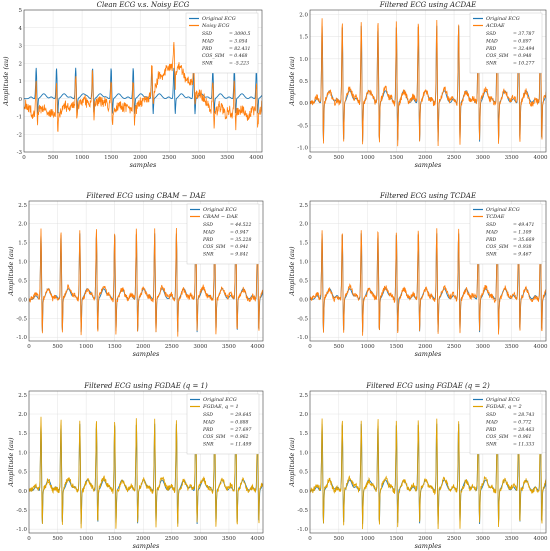  What do you see at coordinates (302, 319) in the screenshot?
I see `y-tick-label: -0.5` at bounding box center [302, 319].